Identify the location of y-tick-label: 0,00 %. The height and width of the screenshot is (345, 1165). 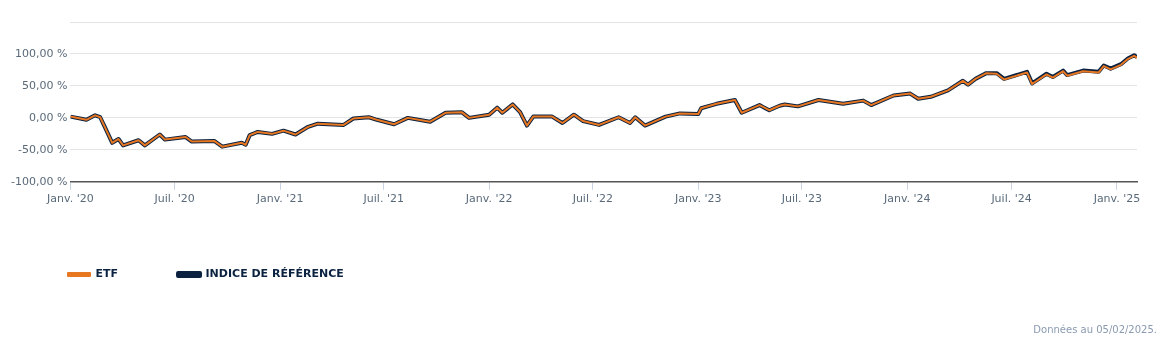
(48, 117).